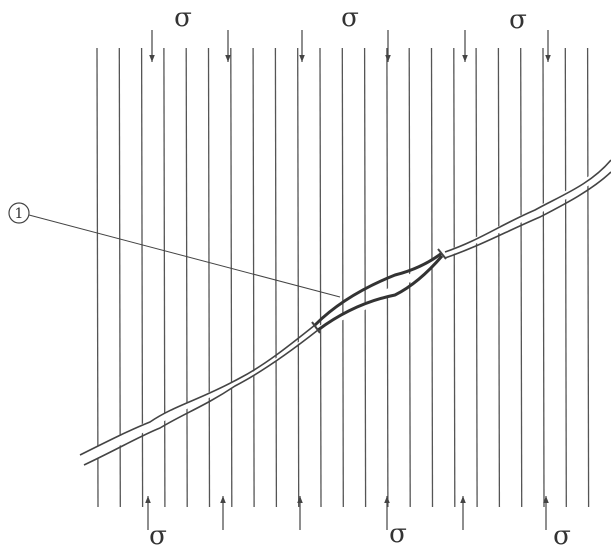 The height and width of the screenshot is (551, 611). I want to click on callout-label: 1, so click(19, 214).